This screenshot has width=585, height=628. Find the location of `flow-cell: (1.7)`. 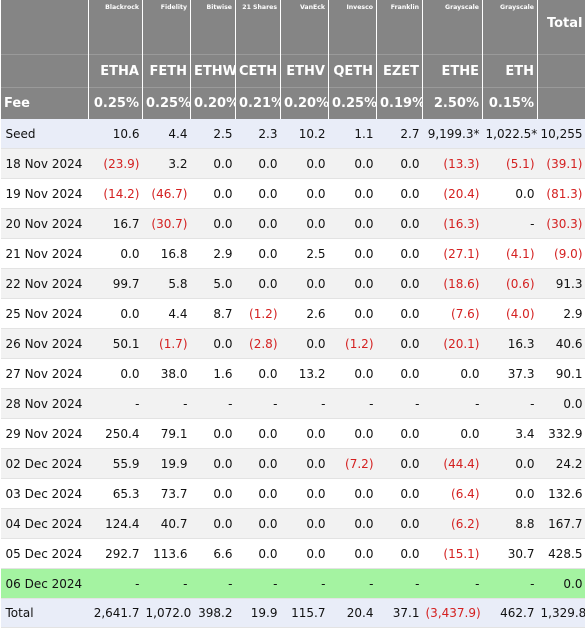

flow-cell: (1.7) is located at coordinates (167, 344).